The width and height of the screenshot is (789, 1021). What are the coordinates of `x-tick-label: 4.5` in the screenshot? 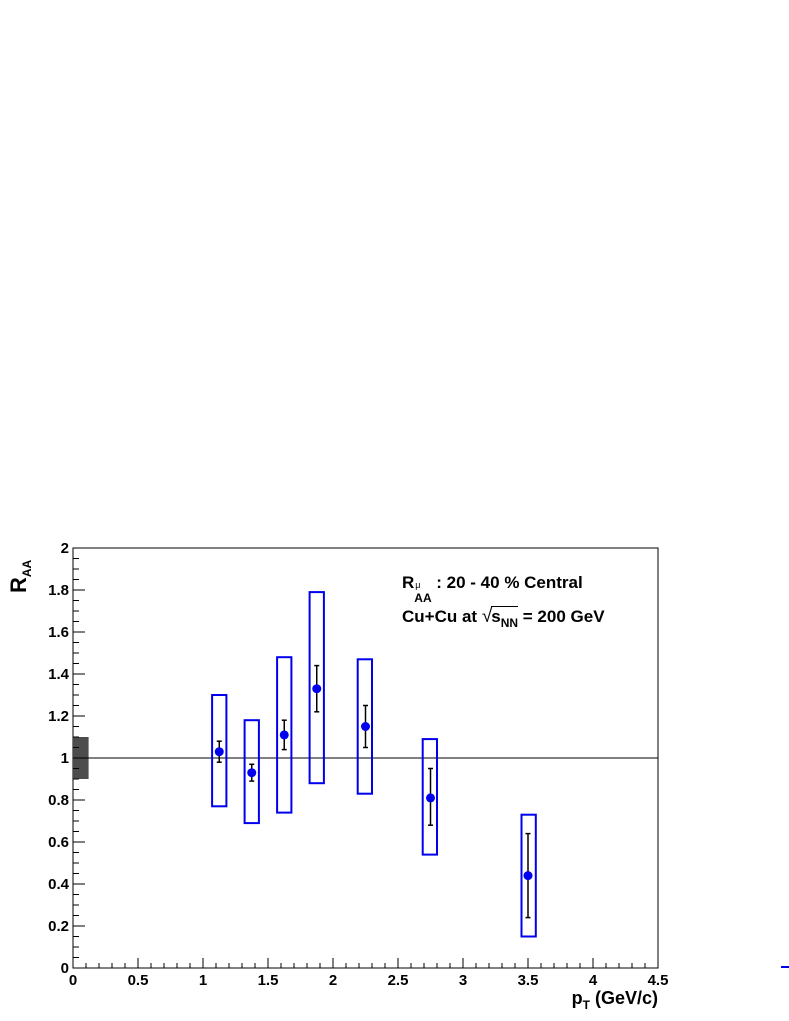 It's located at (658, 980).